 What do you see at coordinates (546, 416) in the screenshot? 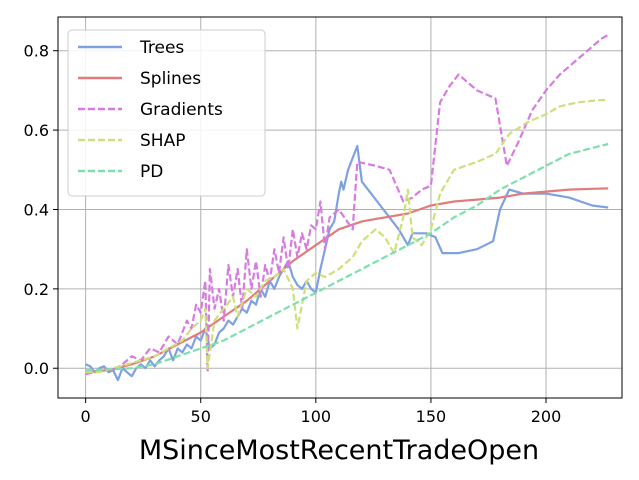
I see `x-tick-label: 200` at bounding box center [546, 416].